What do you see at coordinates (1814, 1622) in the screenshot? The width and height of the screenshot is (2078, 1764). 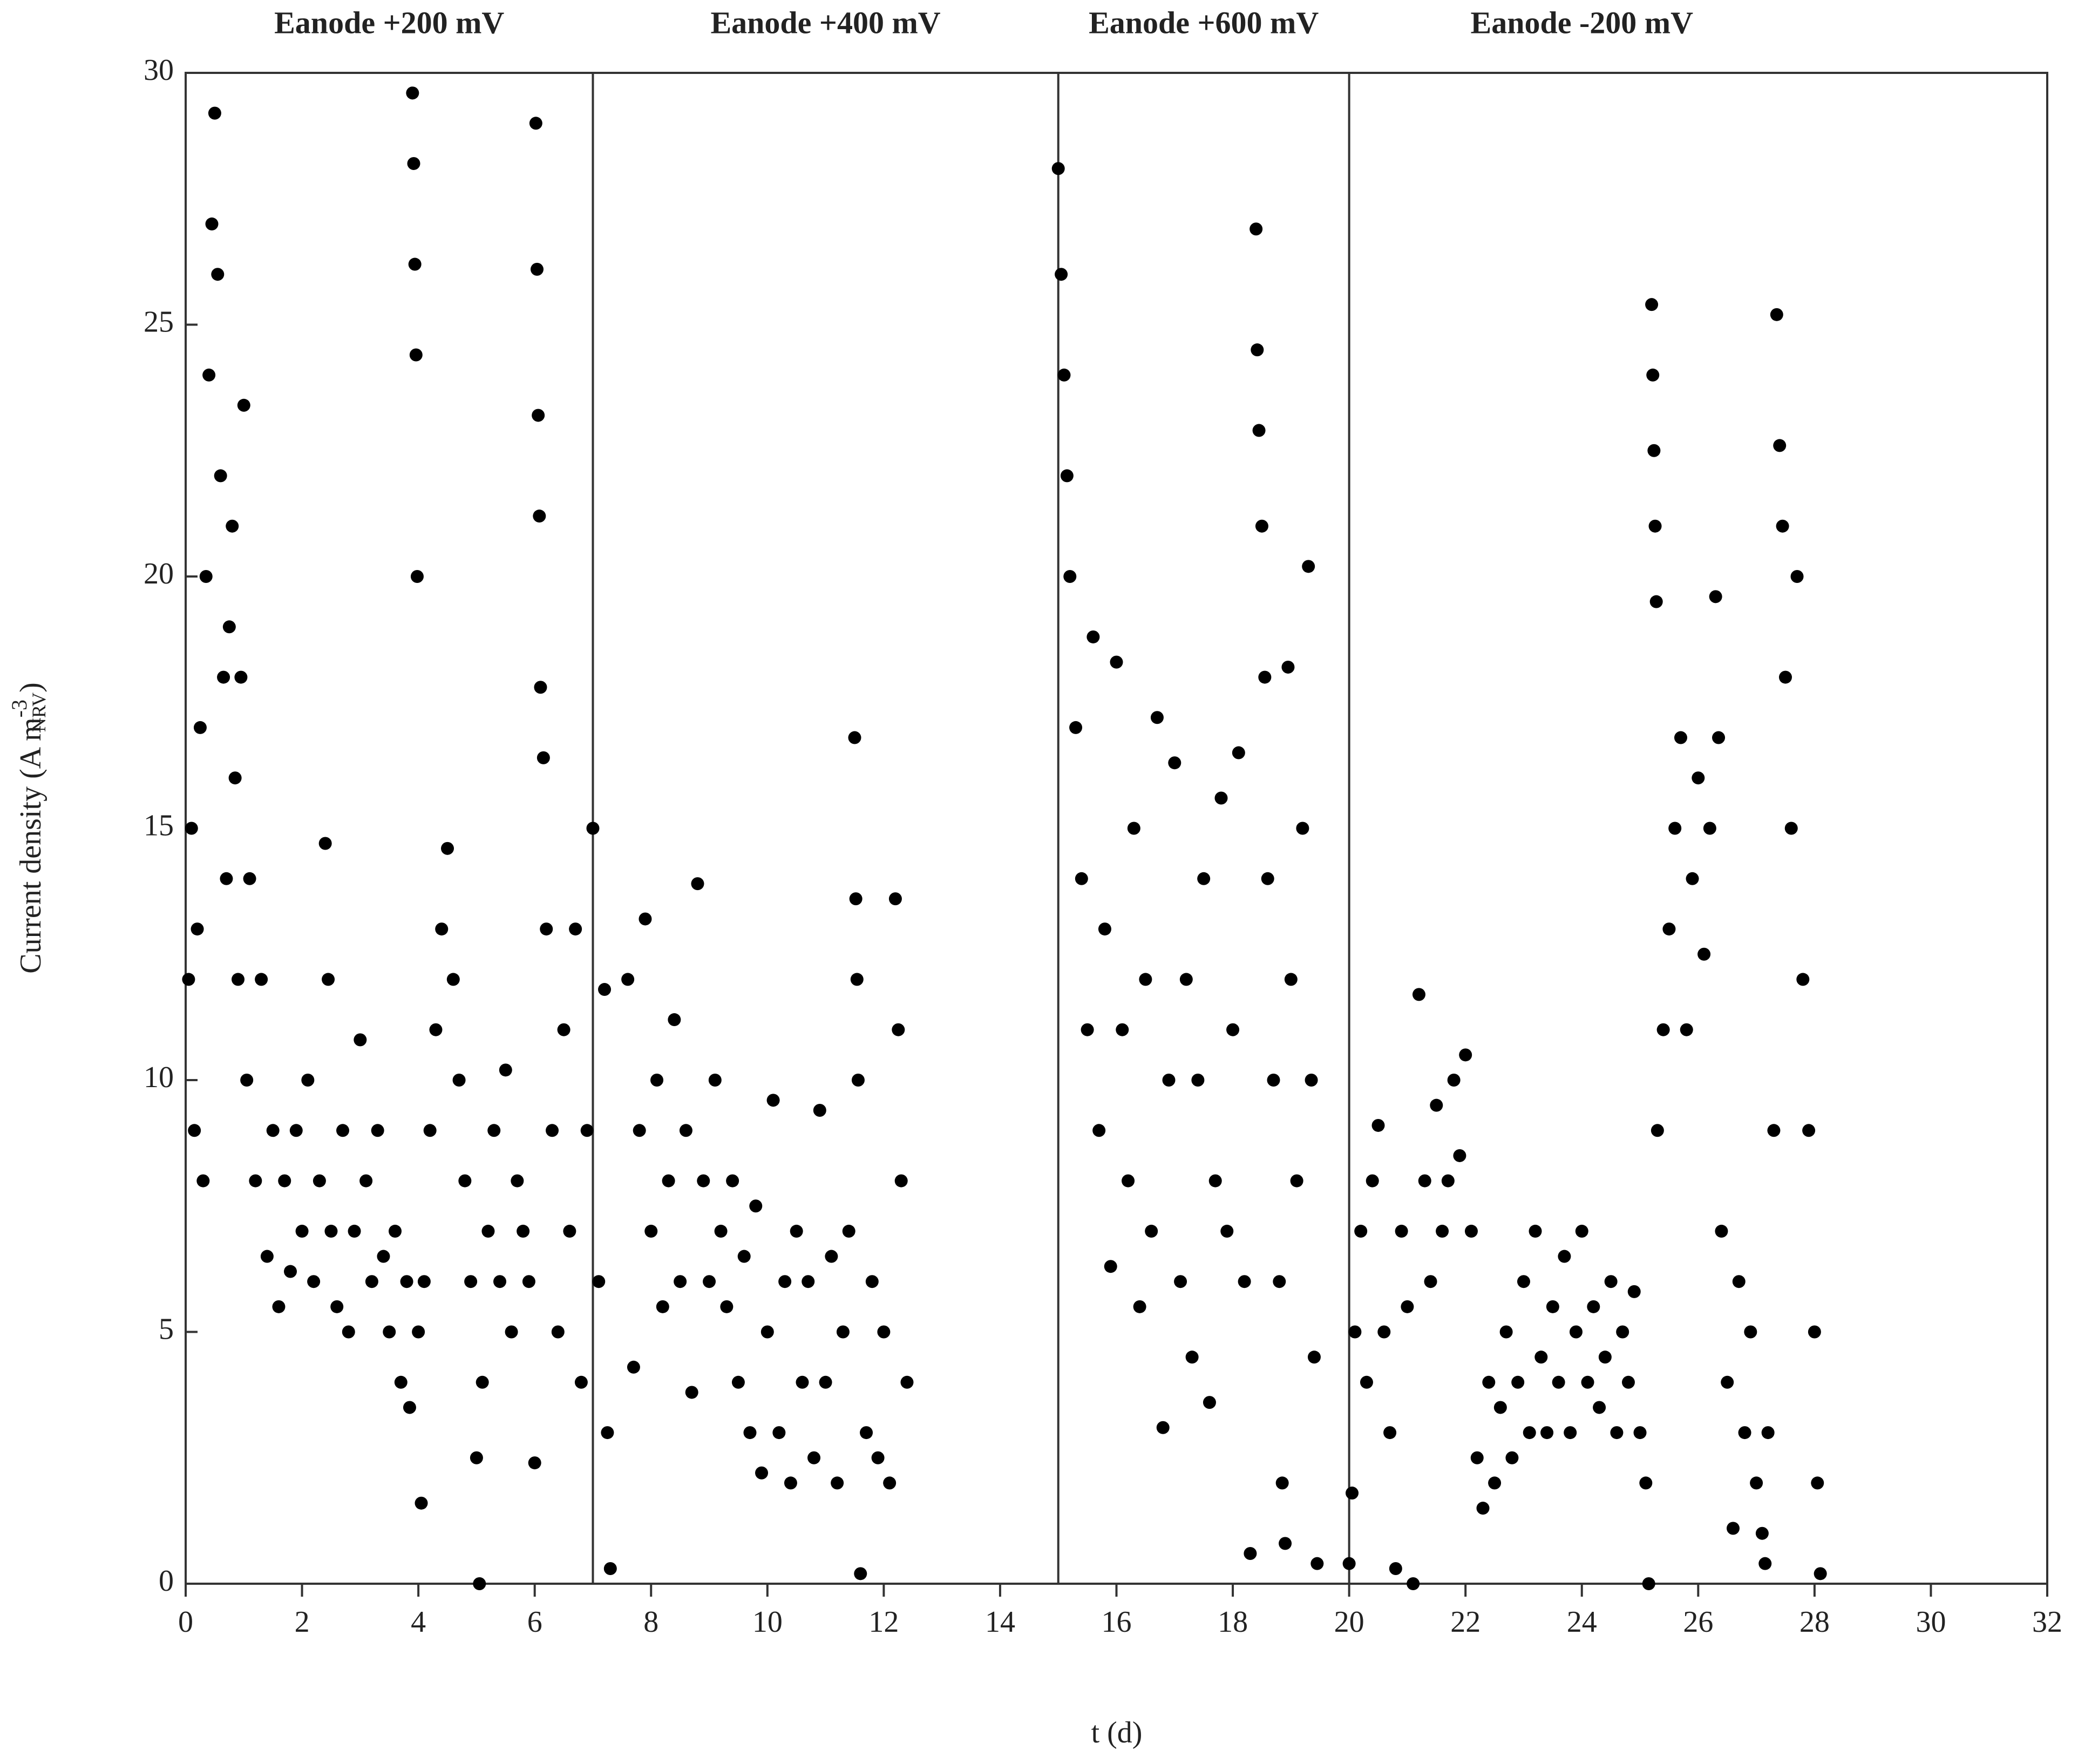 I see `x-tick-label: 28` at bounding box center [1814, 1622].